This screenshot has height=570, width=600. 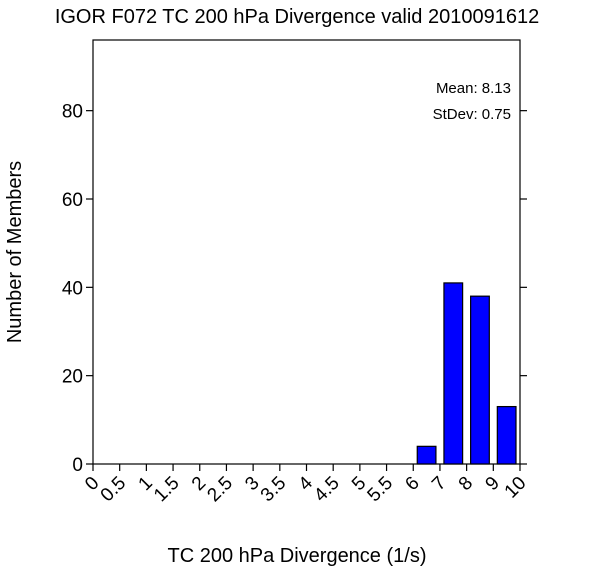 What do you see at coordinates (296, 556) in the screenshot?
I see `x-axis-title: TC 200 hPa Divergence (1/s)` at bounding box center [296, 556].